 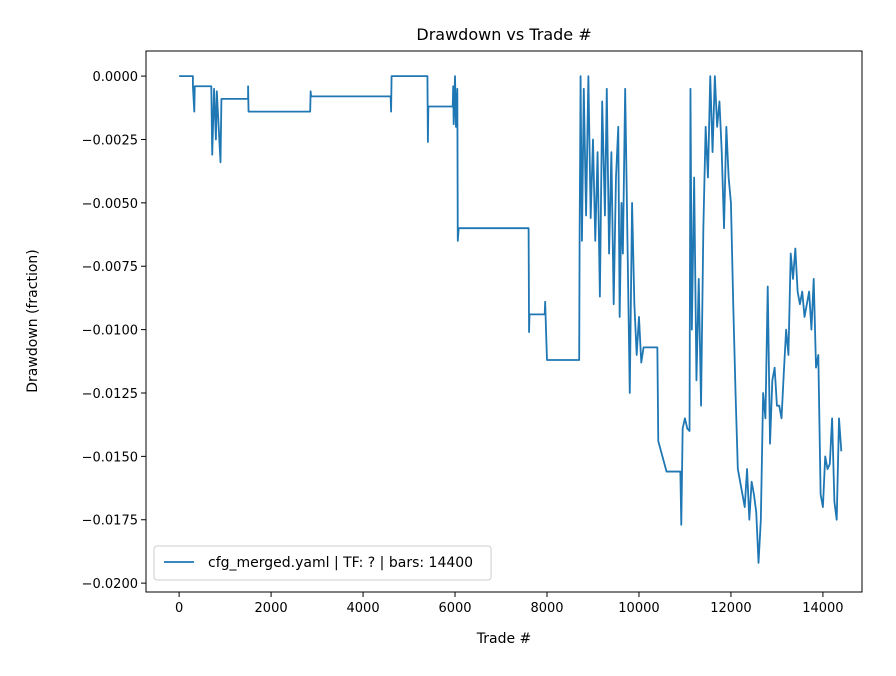 I want to click on legend-label: cfg_merged.yaml | TF: ? | bars: 14400, so click(x=340, y=563).